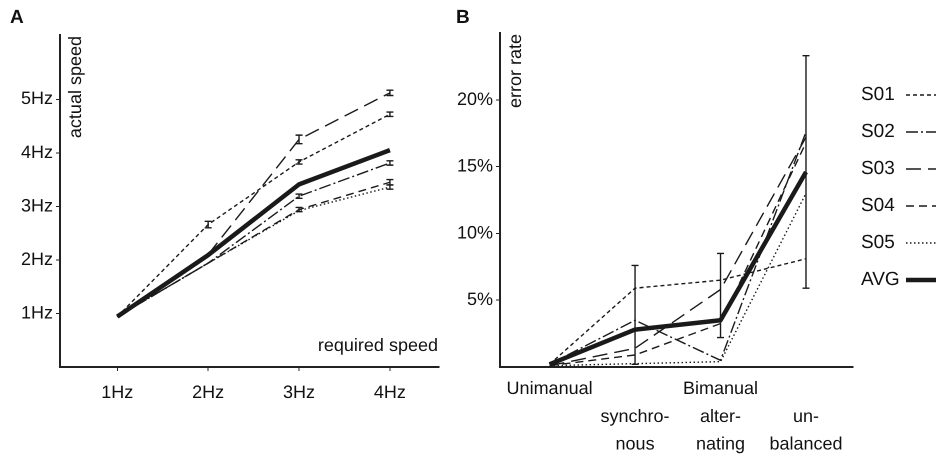 Image resolution: width=941 pixels, height=457 pixels. What do you see at coordinates (208, 392) in the screenshot?
I see `x-tick-label: 2Hz` at bounding box center [208, 392].